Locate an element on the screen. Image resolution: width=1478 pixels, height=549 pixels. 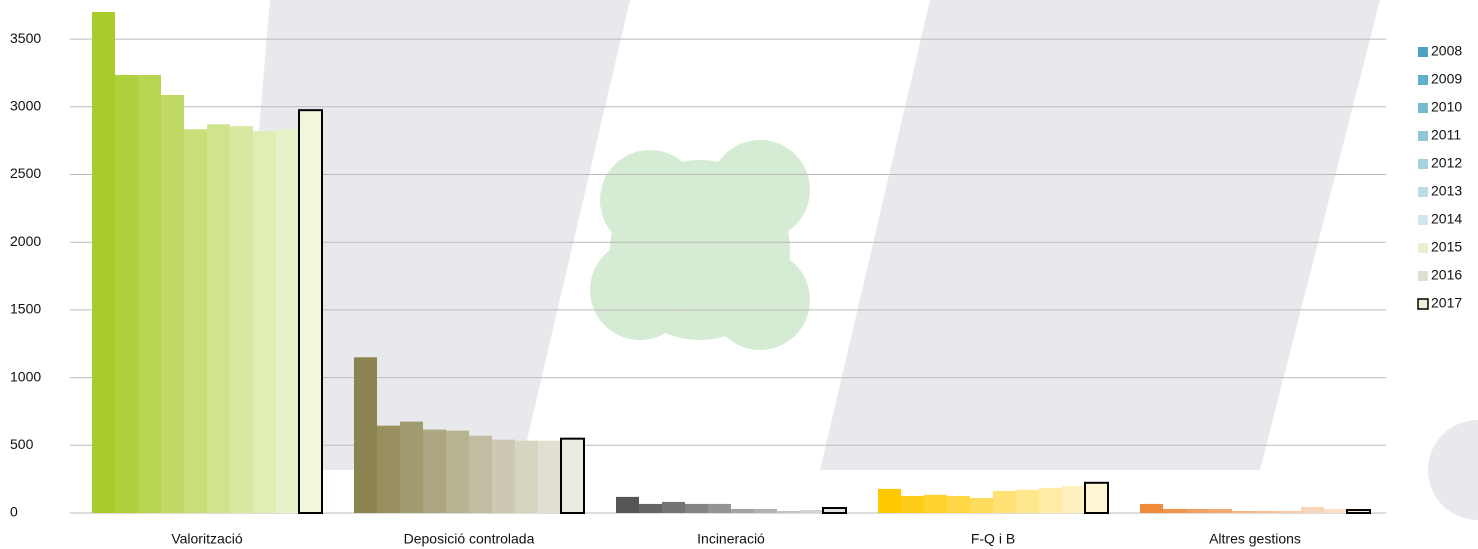
legend-label: 2009 is located at coordinates (1446, 79).